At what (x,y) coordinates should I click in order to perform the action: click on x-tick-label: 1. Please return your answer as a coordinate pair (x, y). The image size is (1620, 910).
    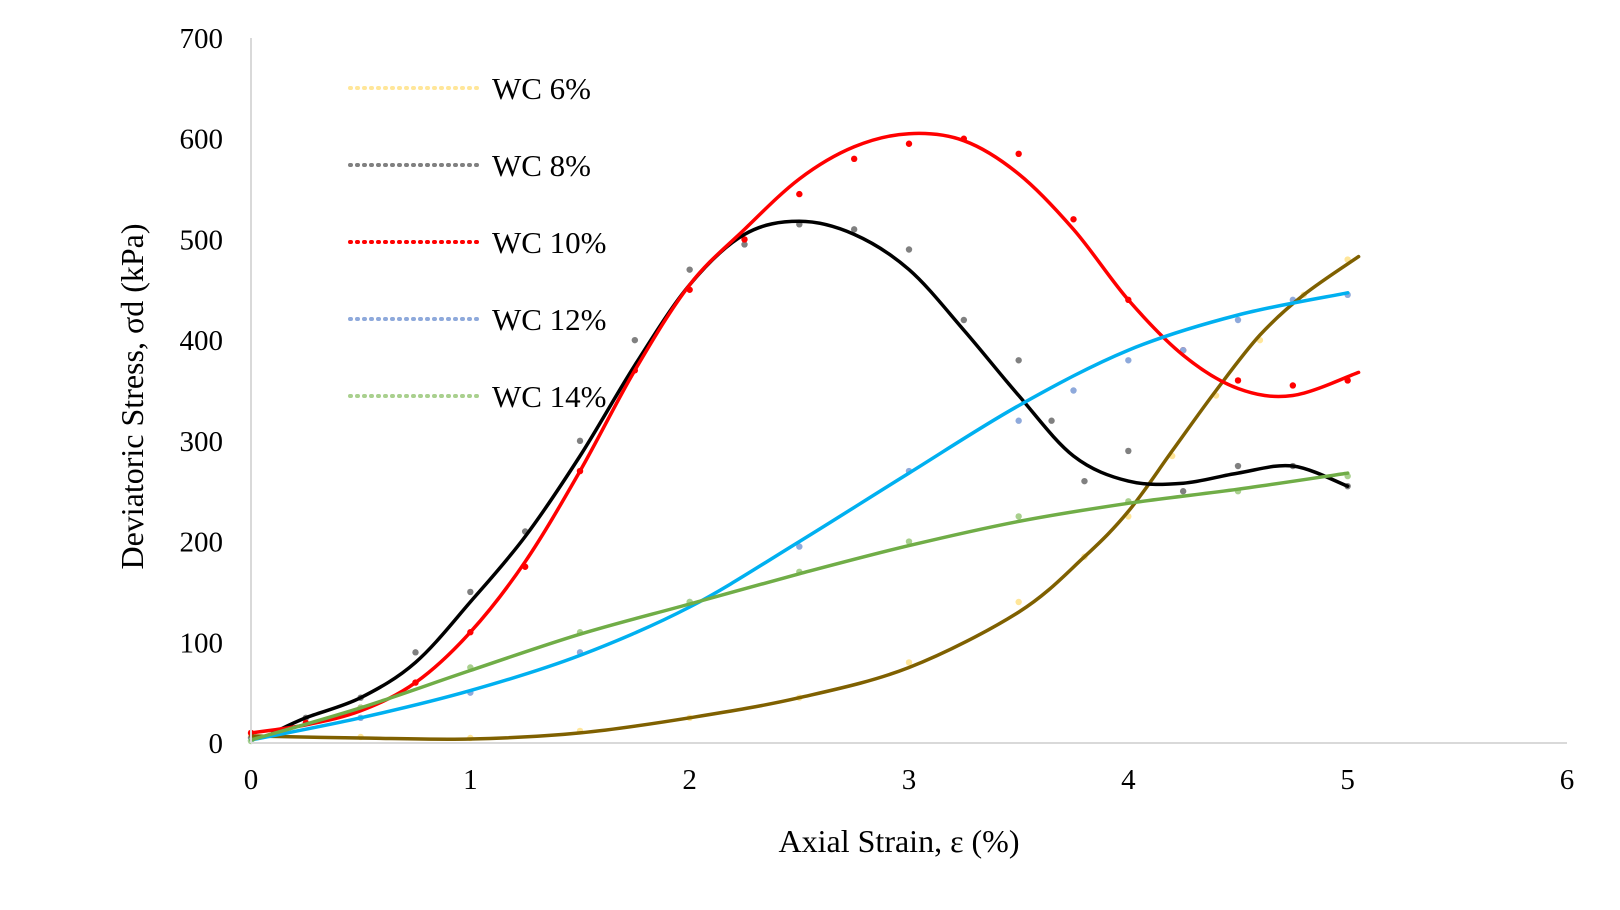
    Looking at the image, I should click on (470, 780).